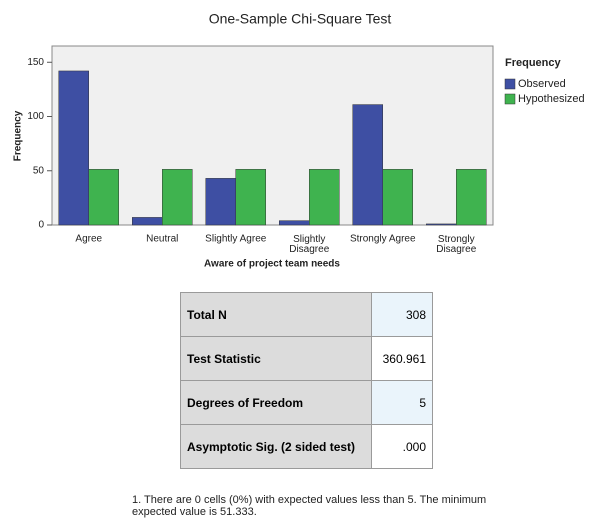 The image size is (601, 522). I want to click on table-row: Test Statistic 360.961, so click(306, 358).